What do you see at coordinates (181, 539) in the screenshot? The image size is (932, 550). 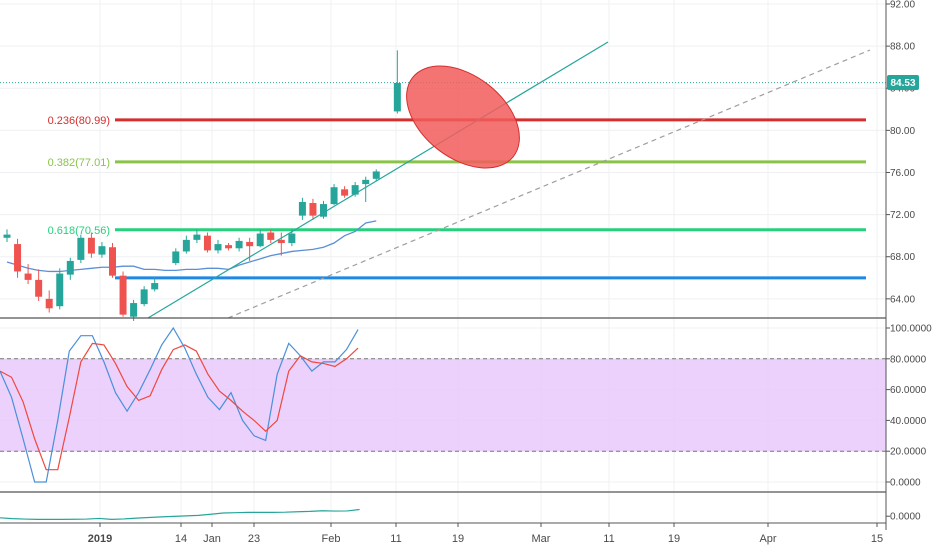 I see `time-tick-label: 14` at bounding box center [181, 539].